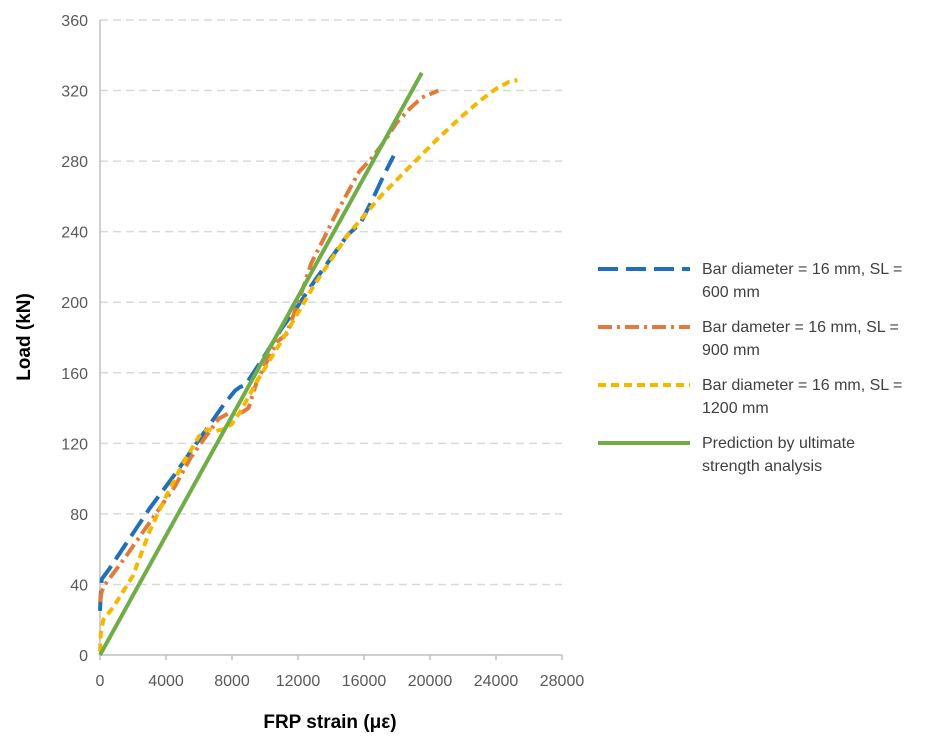 The height and width of the screenshot is (742, 952). What do you see at coordinates (83, 656) in the screenshot?
I see `y-tick-label: 0` at bounding box center [83, 656].